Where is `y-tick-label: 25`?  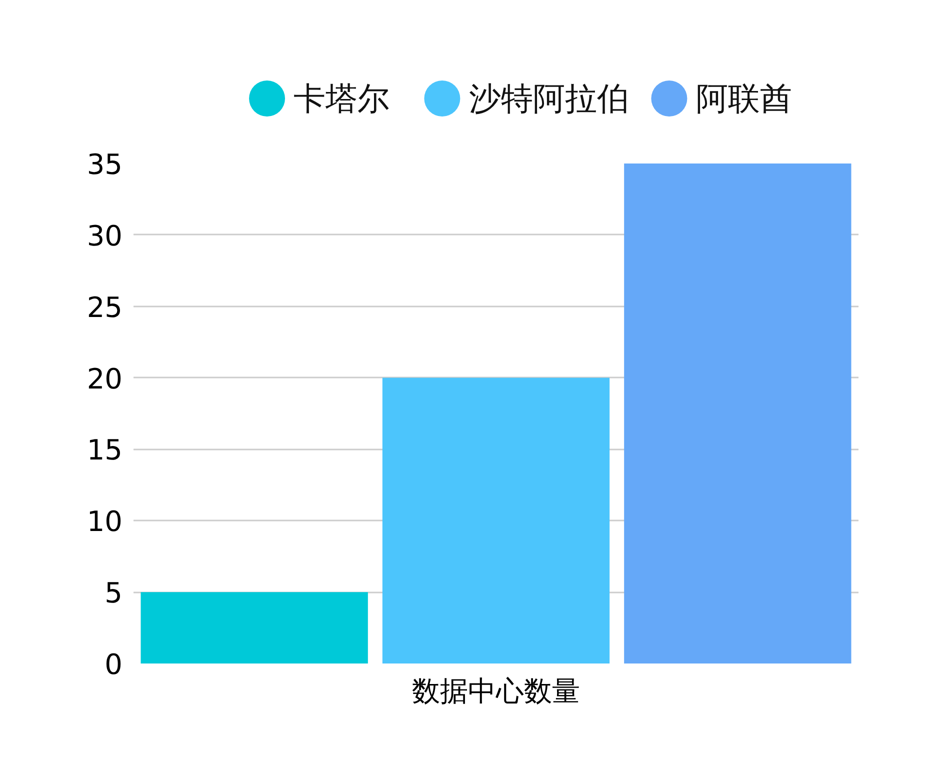 y-tick-label: 25 is located at coordinates (104, 307).